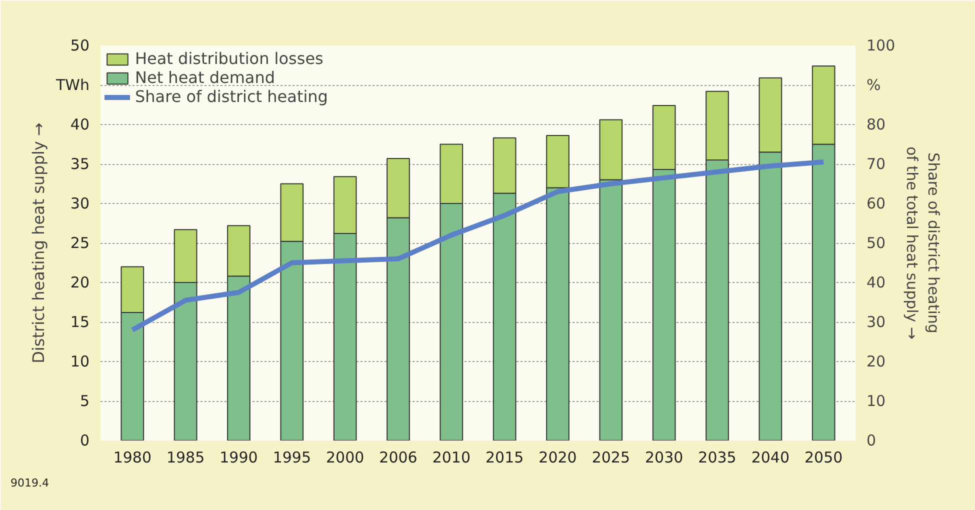 Image resolution: width=975 pixels, height=510 pixels. What do you see at coordinates (876, 322) in the screenshot?
I see `y2-tick-label: 30` at bounding box center [876, 322].